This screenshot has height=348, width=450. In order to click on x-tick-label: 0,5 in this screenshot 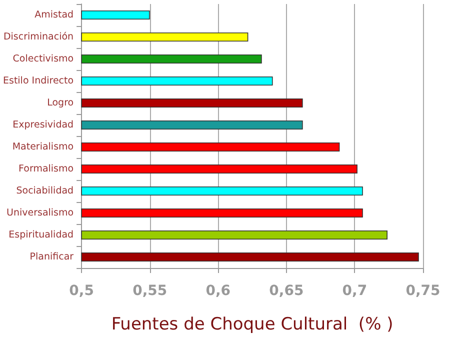, I will do `click(81, 291)`.